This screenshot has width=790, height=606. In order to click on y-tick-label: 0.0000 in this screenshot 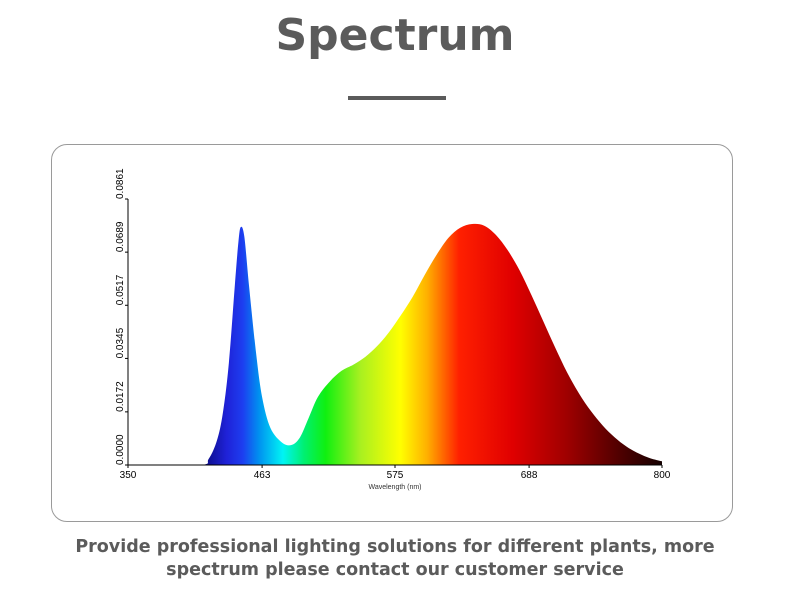, I will do `click(120, 449)`.